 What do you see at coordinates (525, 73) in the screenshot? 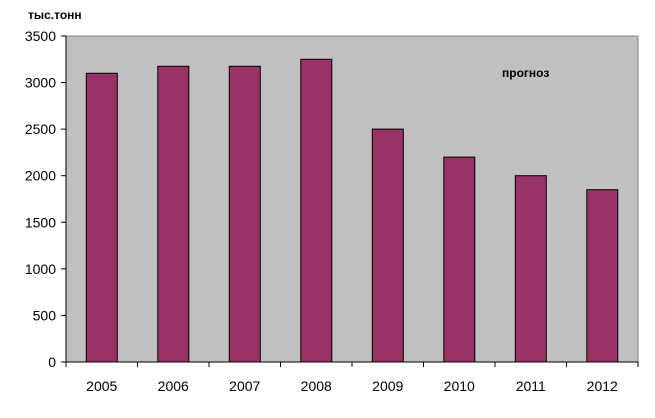
I see `forecast-annotation: прогноз` at bounding box center [525, 73].